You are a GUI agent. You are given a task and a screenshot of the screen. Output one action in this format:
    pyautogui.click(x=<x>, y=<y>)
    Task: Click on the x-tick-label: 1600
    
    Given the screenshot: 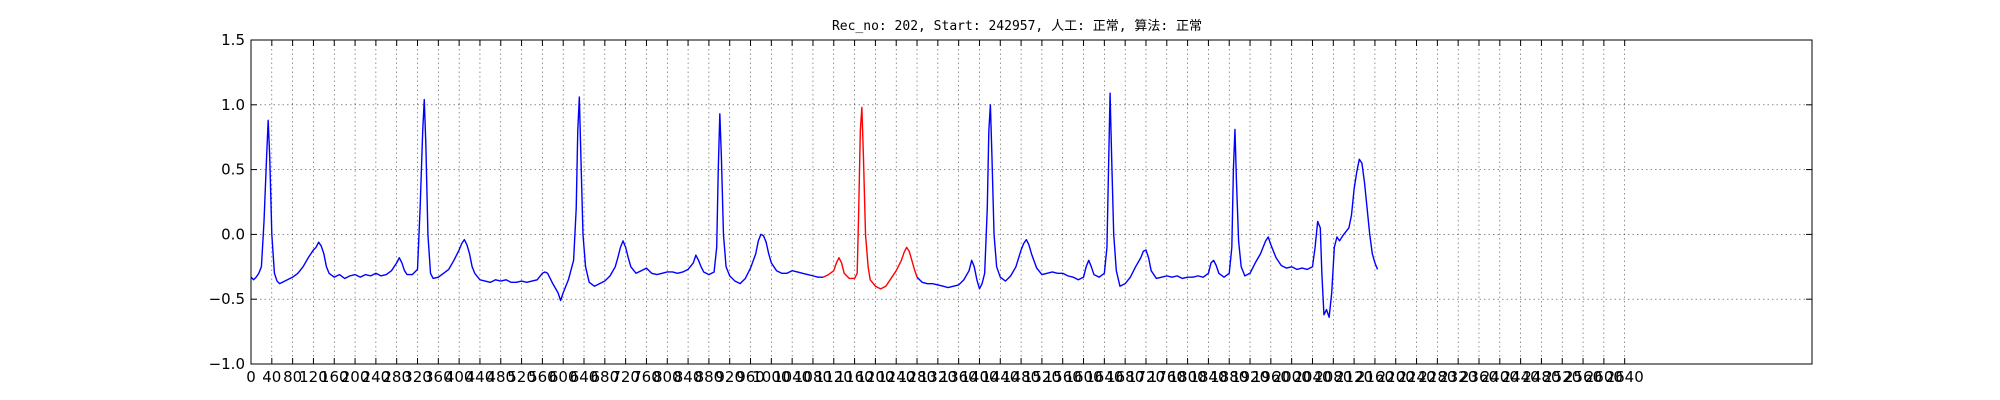 What is the action you would take?
    pyautogui.click(x=1083, y=377)
    